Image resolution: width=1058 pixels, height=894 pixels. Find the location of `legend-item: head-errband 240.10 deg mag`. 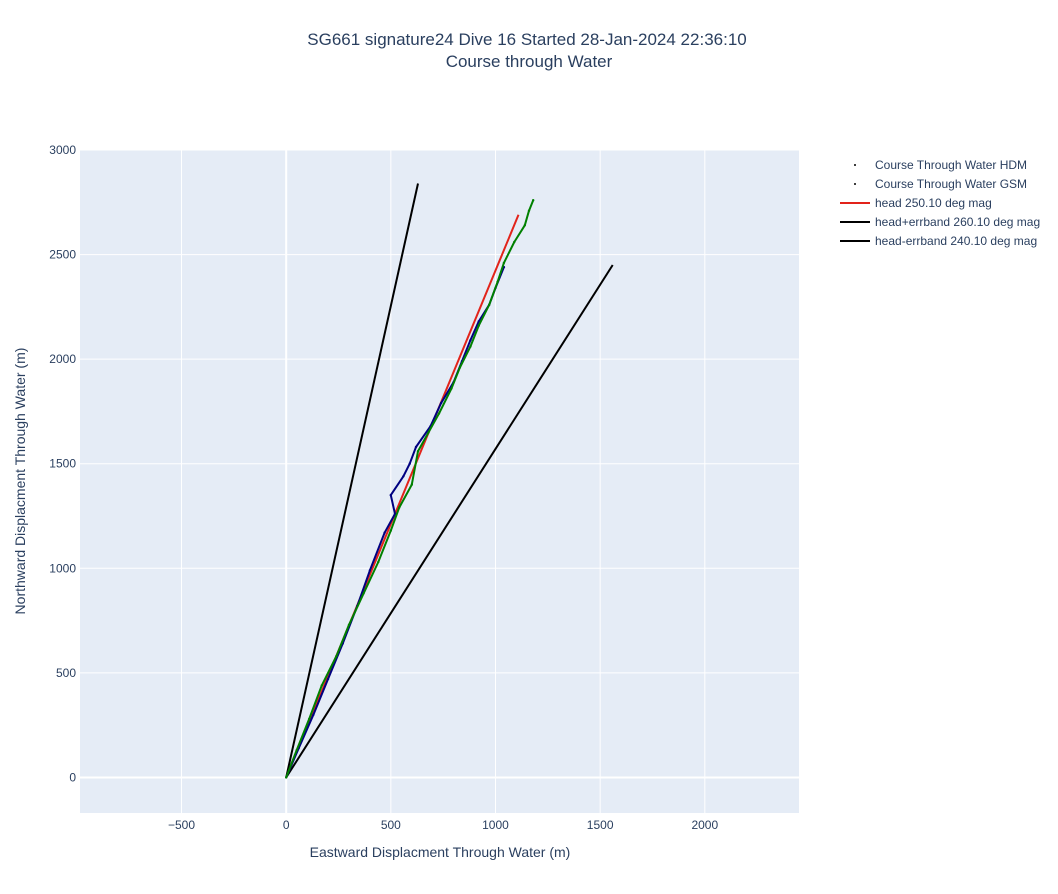

legend-item: head-errband 240.10 deg mag is located at coordinates (938, 241).